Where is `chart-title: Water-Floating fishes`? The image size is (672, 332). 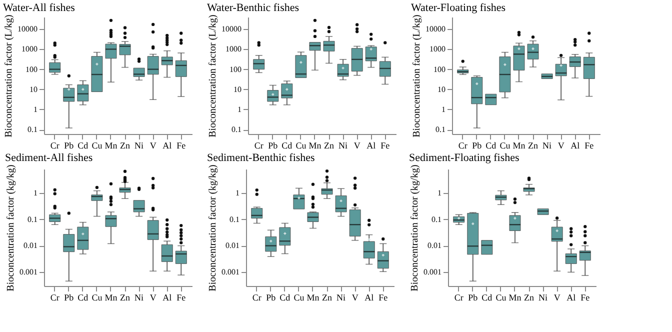 chart-title: Water-Floating fishes is located at coordinates (458, 8).